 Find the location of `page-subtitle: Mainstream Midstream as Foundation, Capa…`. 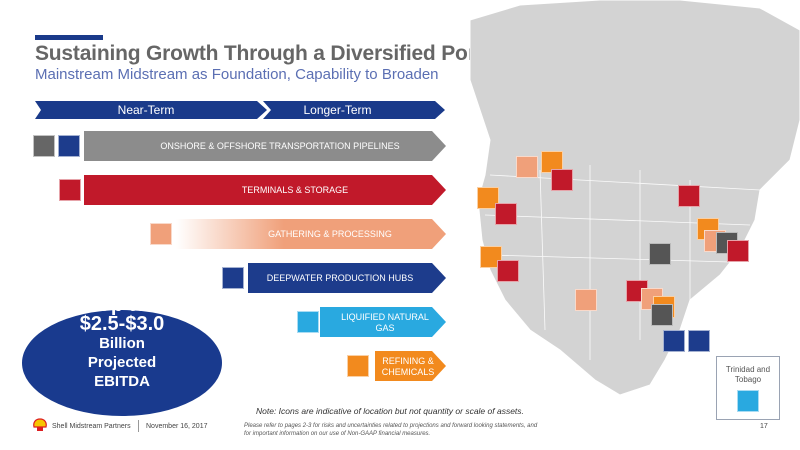

page-subtitle: Mainstream Midstream as Foundation, Capa… is located at coordinates (237, 74).